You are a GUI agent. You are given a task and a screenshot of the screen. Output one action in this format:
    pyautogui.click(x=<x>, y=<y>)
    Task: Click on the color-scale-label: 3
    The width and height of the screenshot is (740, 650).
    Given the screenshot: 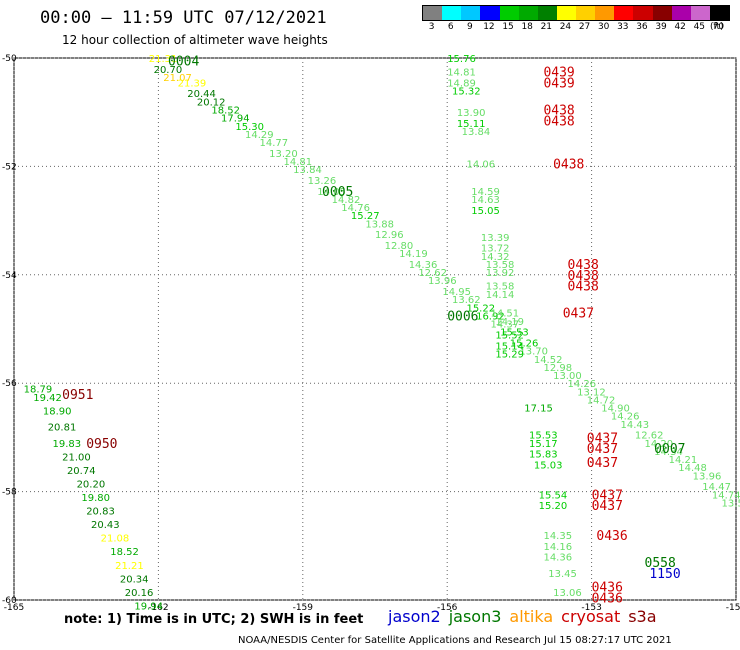 What is the action you would take?
    pyautogui.click(x=431, y=27)
    